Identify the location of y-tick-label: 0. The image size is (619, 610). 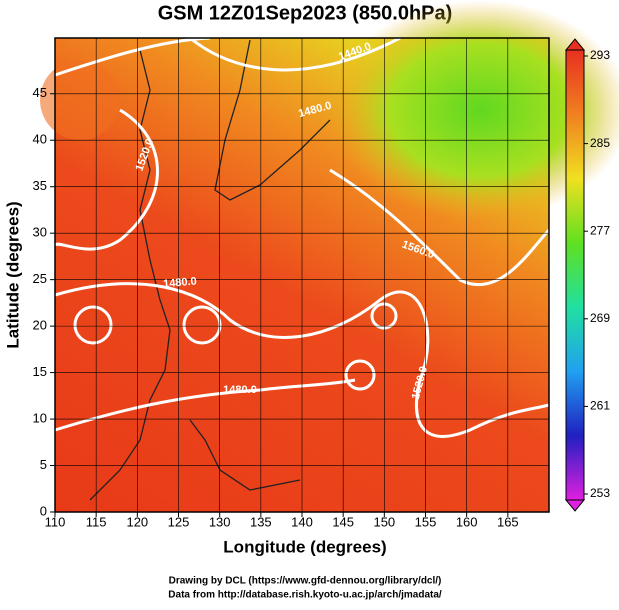
(43, 510).